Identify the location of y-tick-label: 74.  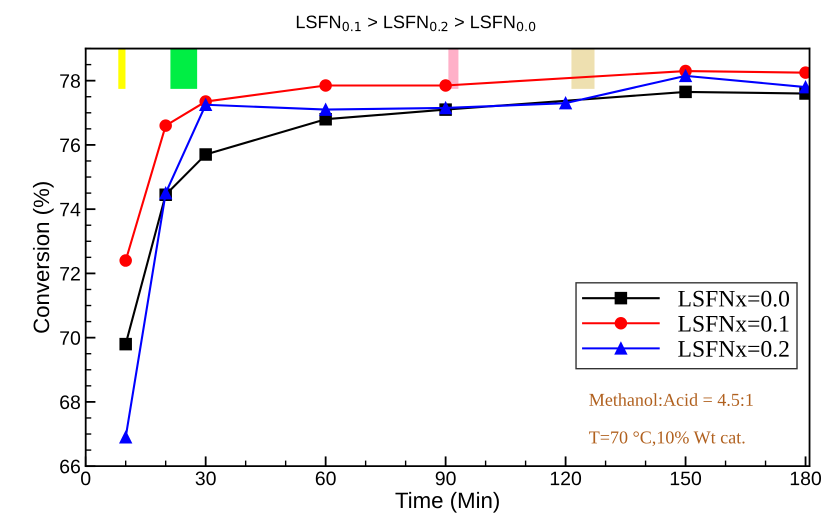
(70, 209).